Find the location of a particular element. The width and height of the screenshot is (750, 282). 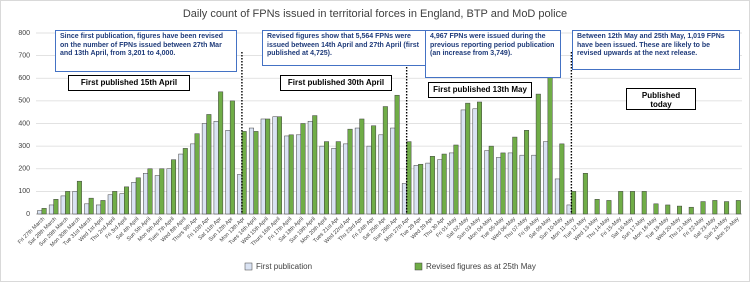

period-label: First published 30th April is located at coordinates (336, 83).